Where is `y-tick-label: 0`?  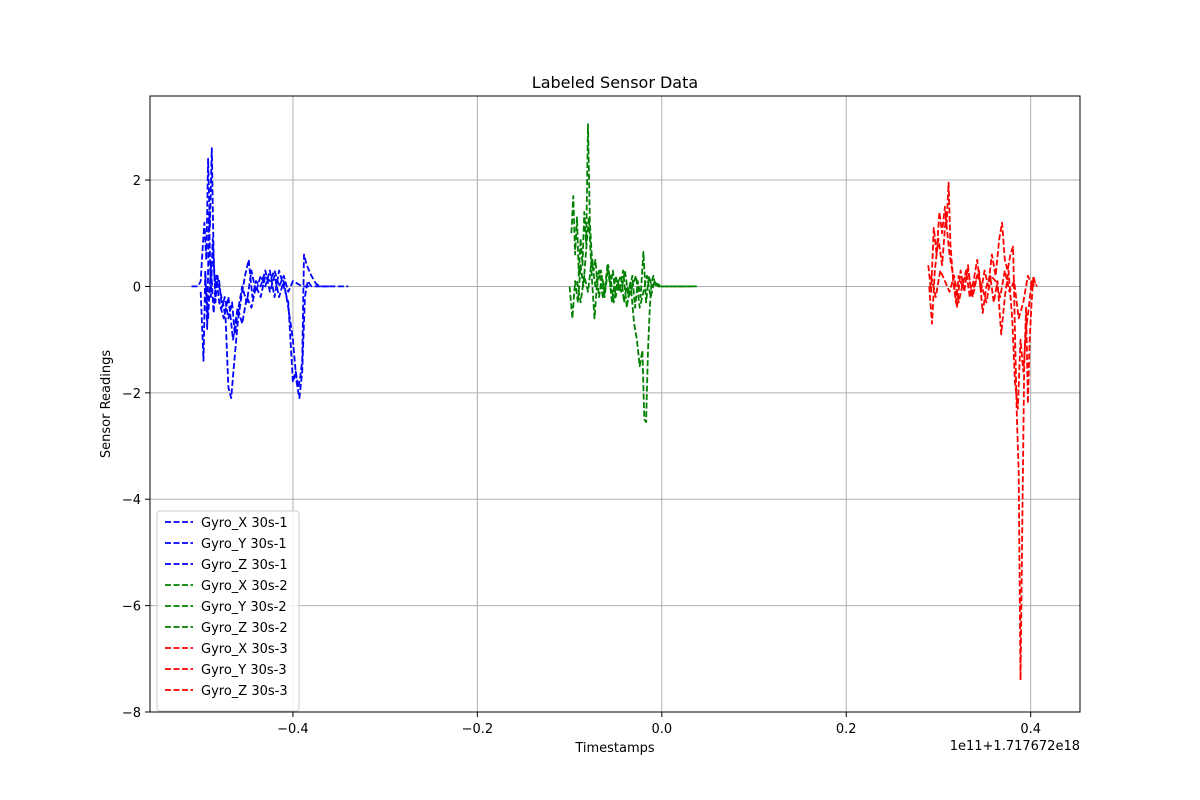 y-tick-label: 0 is located at coordinates (137, 287).